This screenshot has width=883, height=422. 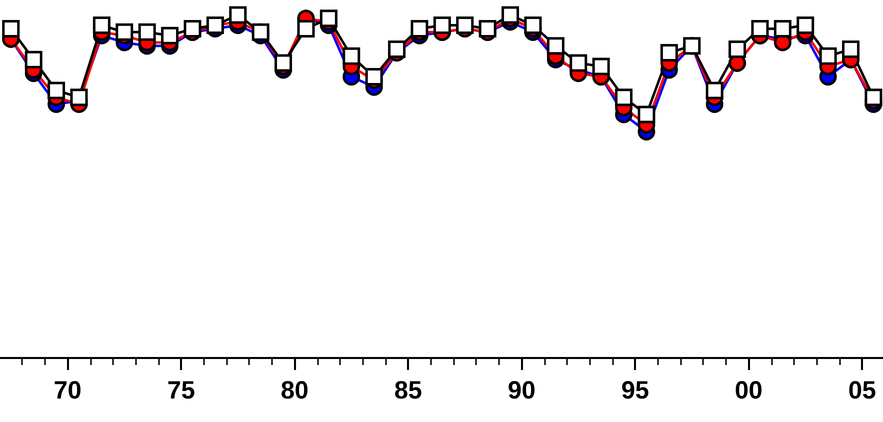 What do you see at coordinates (68, 390) in the screenshot?
I see `x-tick-label: 70` at bounding box center [68, 390].